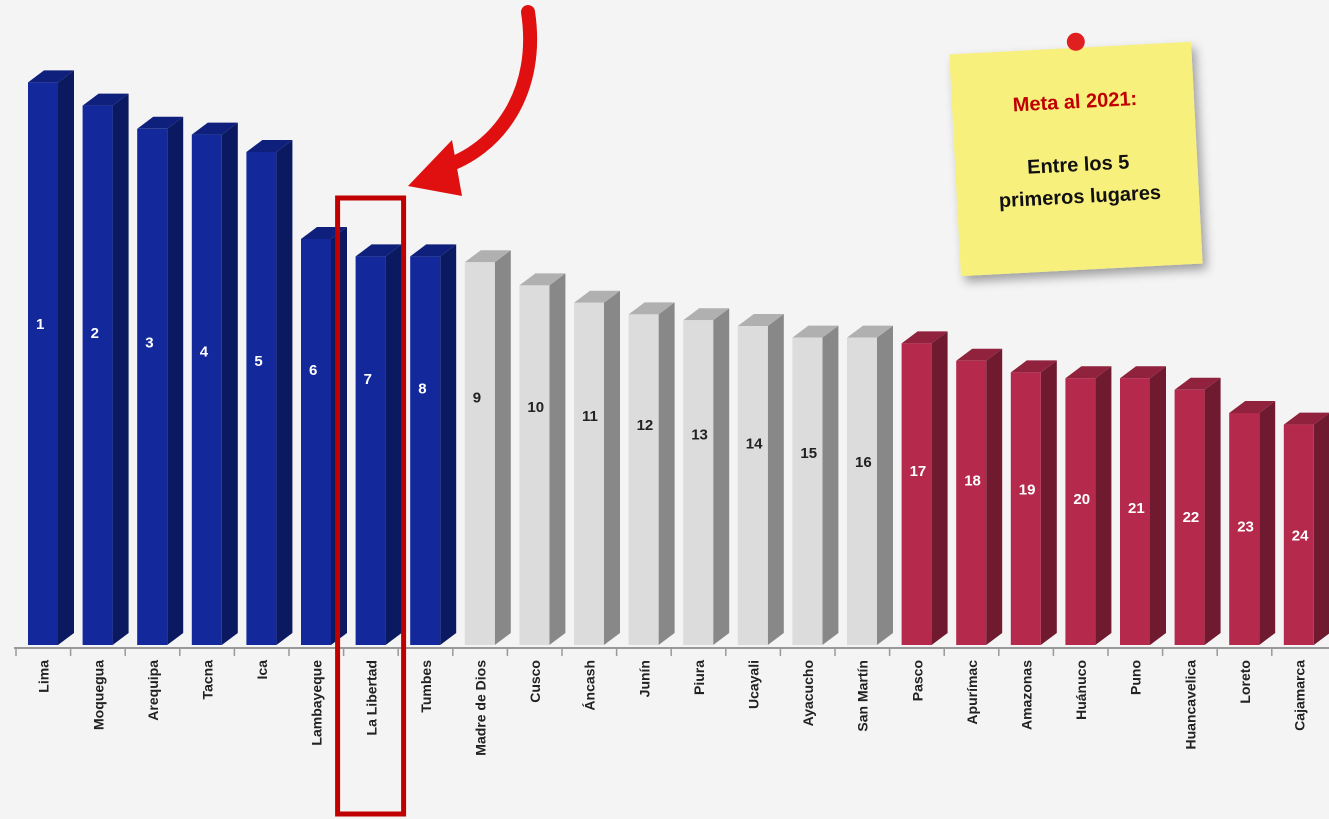 The width and height of the screenshot is (1329, 819). Describe the element at coordinates (645, 425) in the screenshot. I see `rank-label: 12` at that location.